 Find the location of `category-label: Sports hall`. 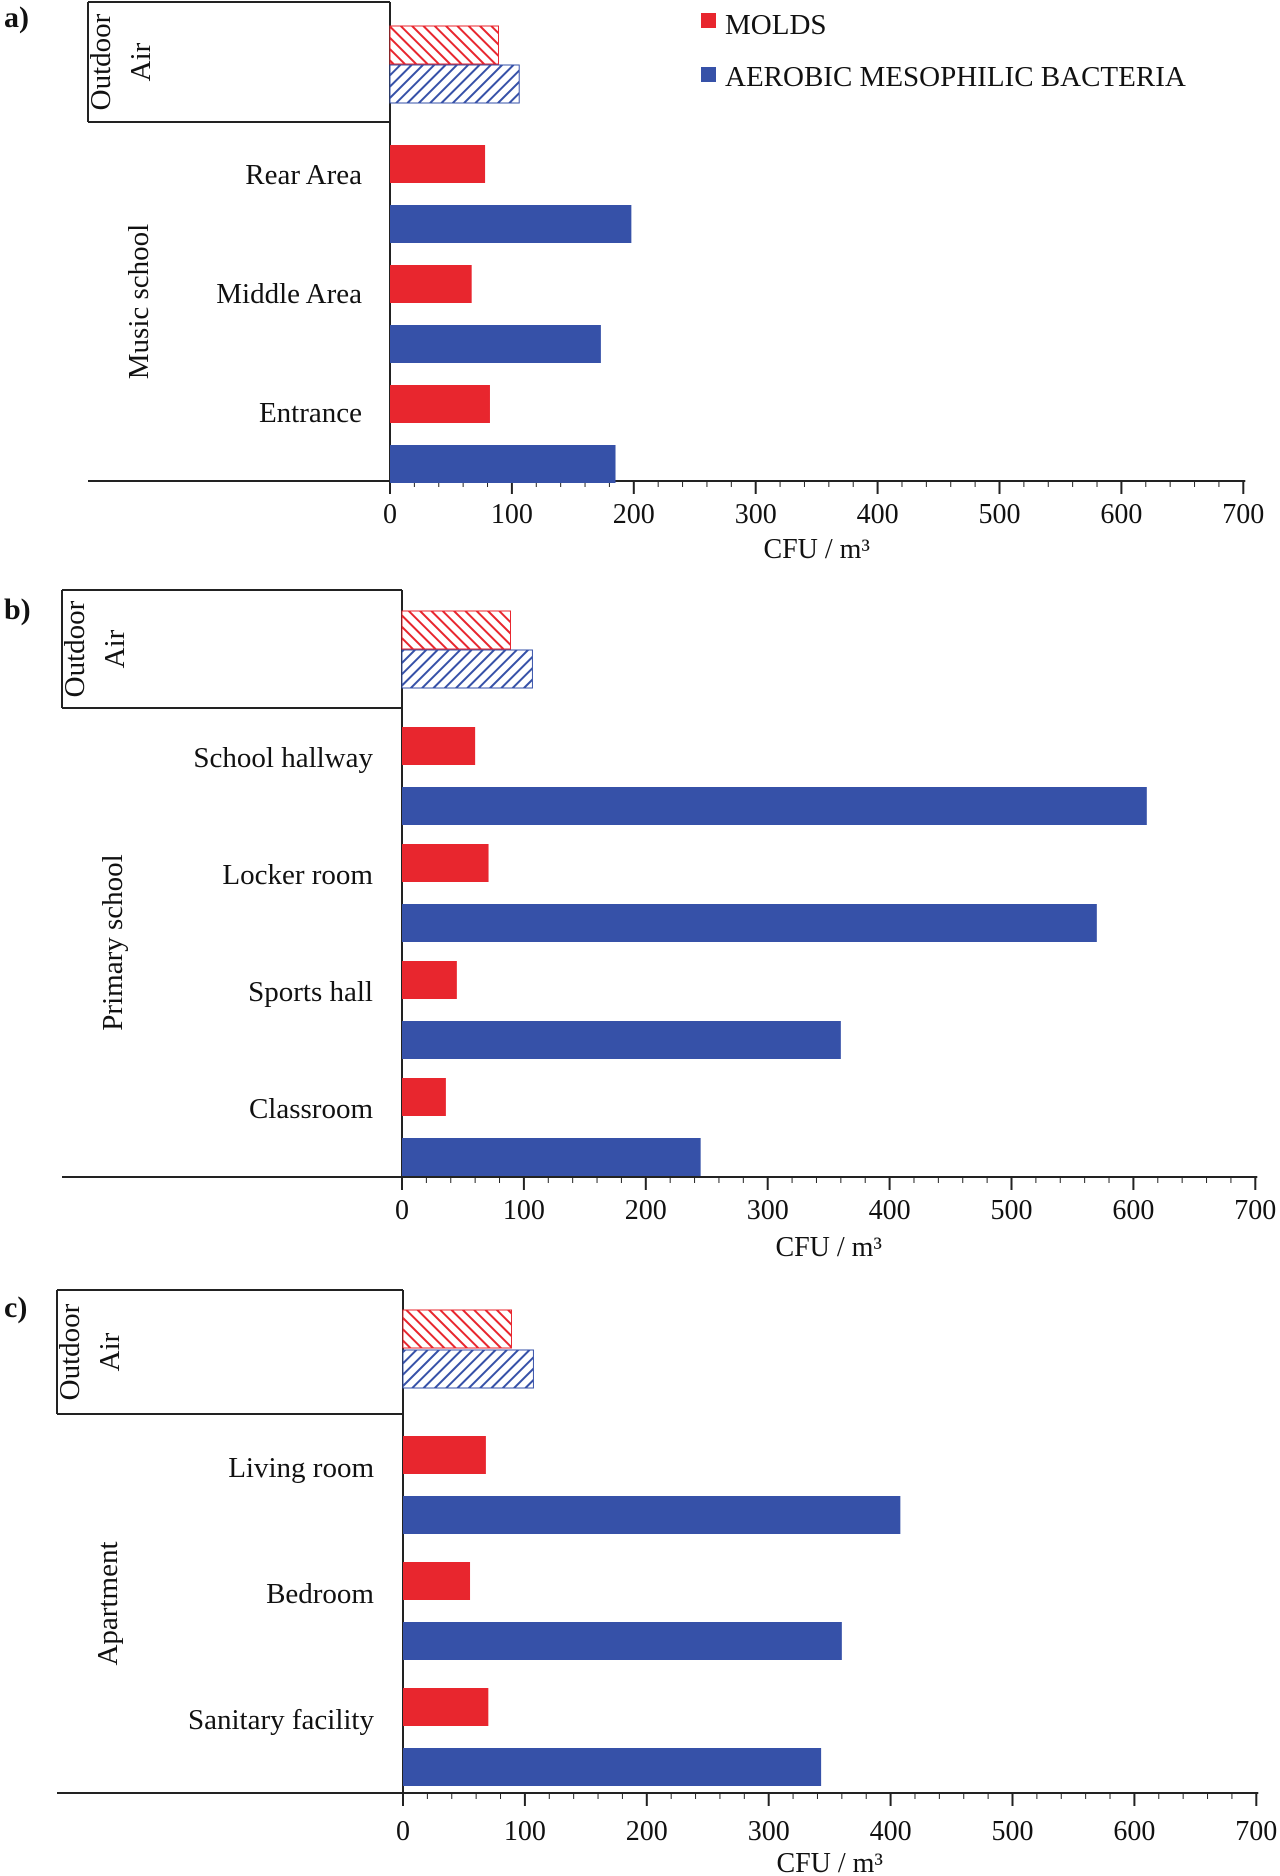

category-label: Sports hall is located at coordinates (310, 992).